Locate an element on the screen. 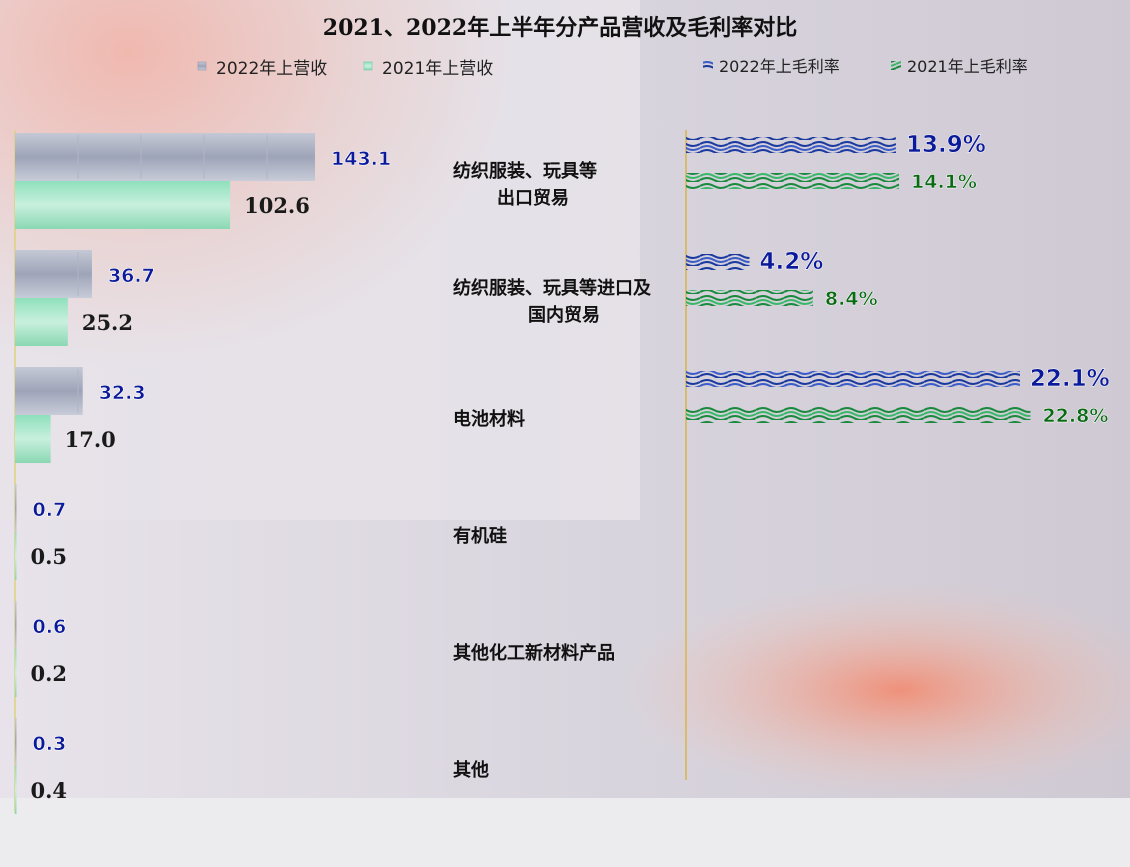 The height and width of the screenshot is (867, 1130). legend-revenue: 2022年上营收 2021年上营收 is located at coordinates (345, 69).